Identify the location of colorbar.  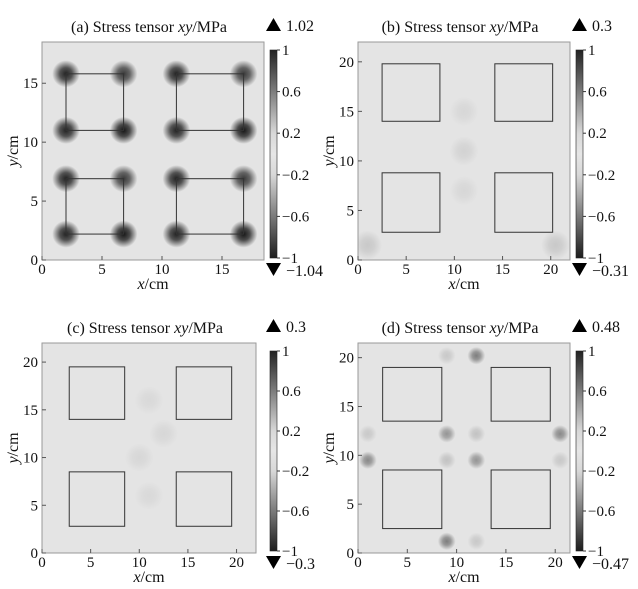
(579, 451).